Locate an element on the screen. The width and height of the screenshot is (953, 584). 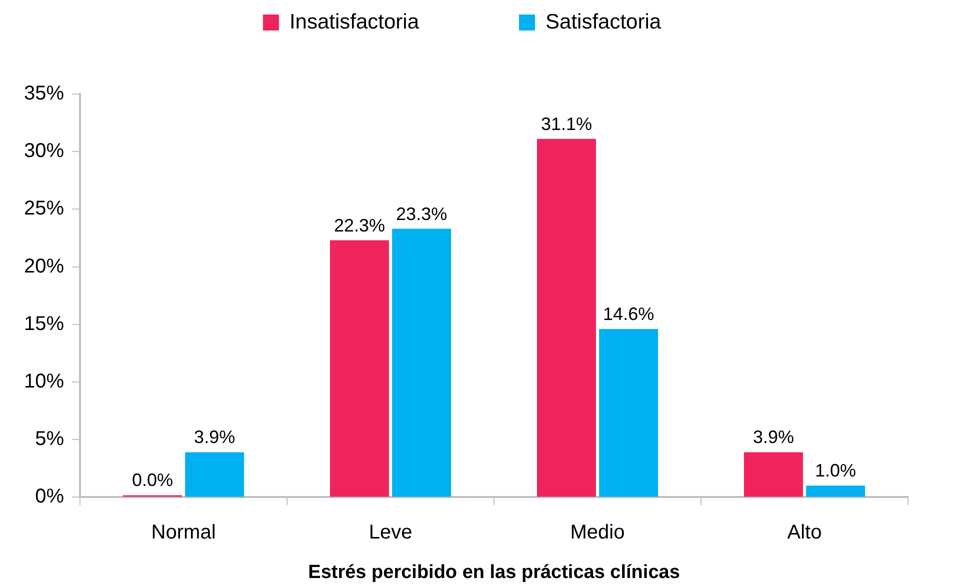
y-tick-label: 20% is located at coordinates (44, 266).